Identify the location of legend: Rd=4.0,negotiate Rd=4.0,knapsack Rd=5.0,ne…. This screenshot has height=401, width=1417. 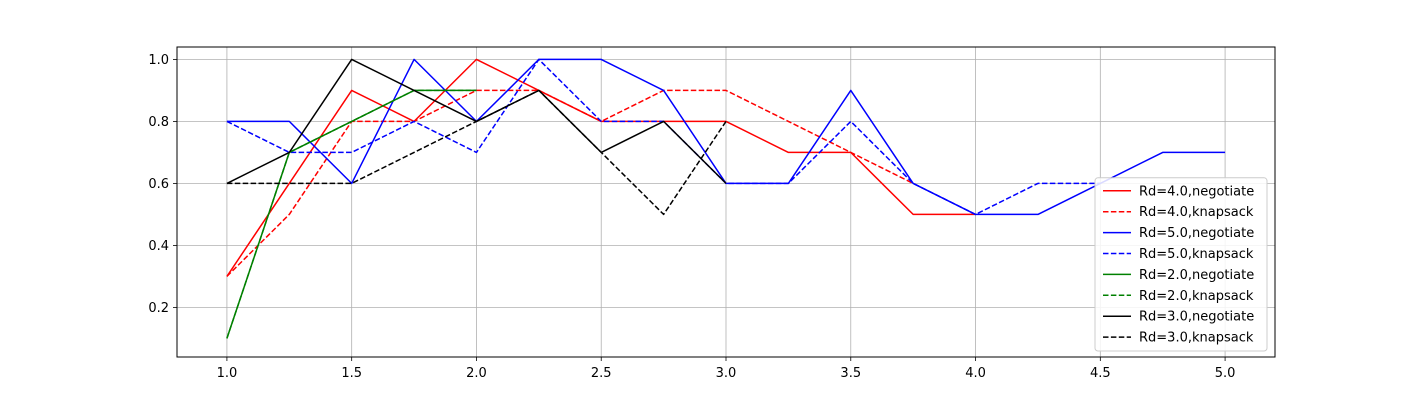
(1181, 264).